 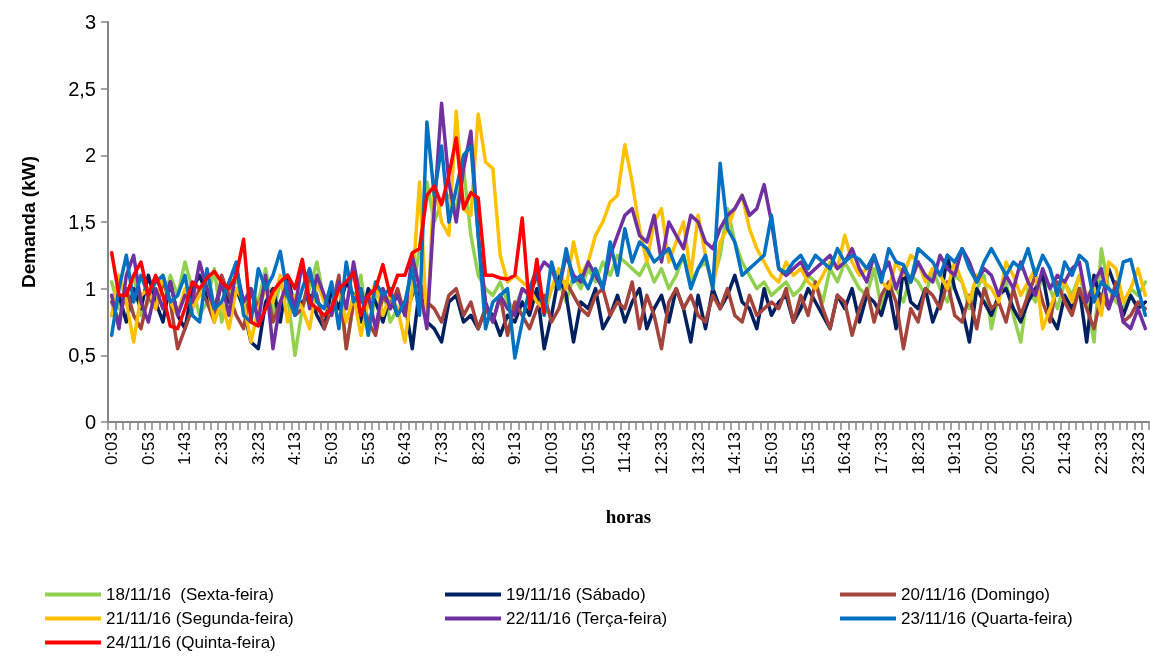 I want to click on x-tick-label: 11:43, so click(x=625, y=453).